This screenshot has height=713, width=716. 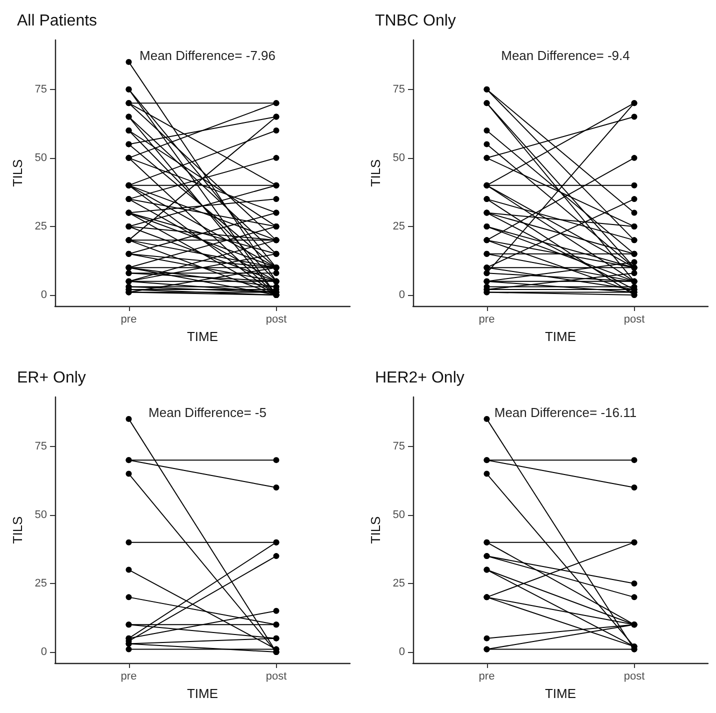 What do you see at coordinates (565, 412) in the screenshot?
I see `annotation: Mean Difference= -16.11` at bounding box center [565, 412].